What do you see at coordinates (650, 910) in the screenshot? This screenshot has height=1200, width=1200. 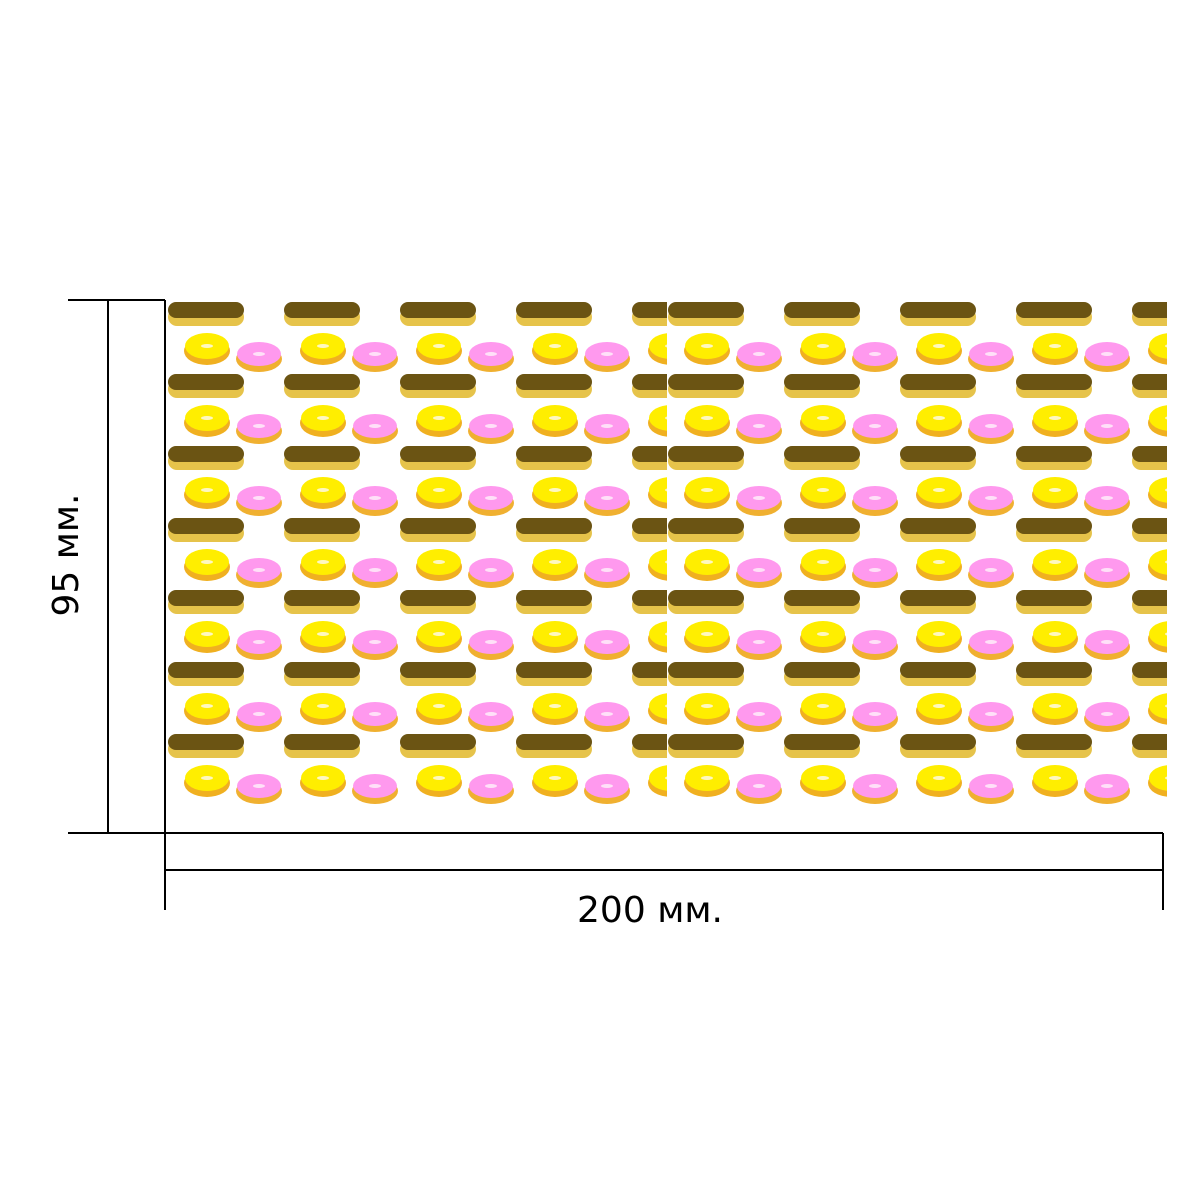 I see `width-label: 200 мм.` at bounding box center [650, 910].